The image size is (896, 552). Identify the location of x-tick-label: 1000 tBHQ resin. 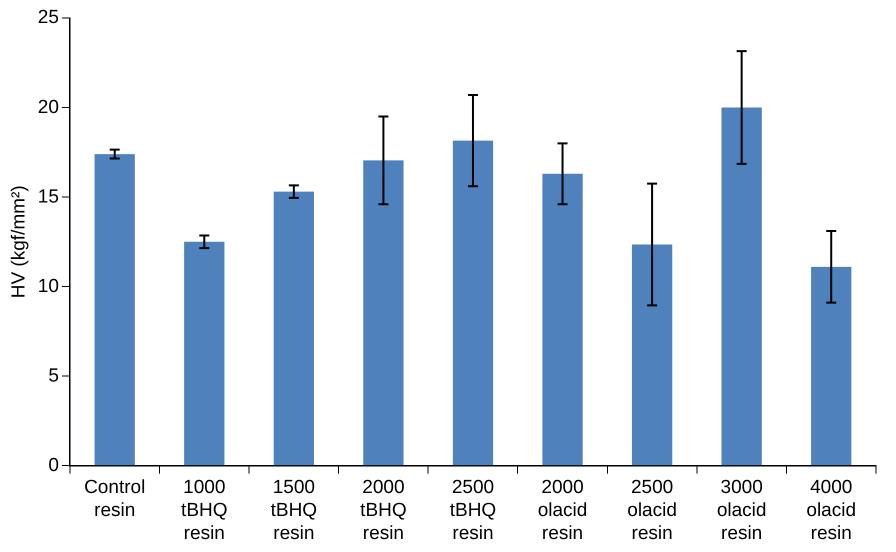
(204, 510).